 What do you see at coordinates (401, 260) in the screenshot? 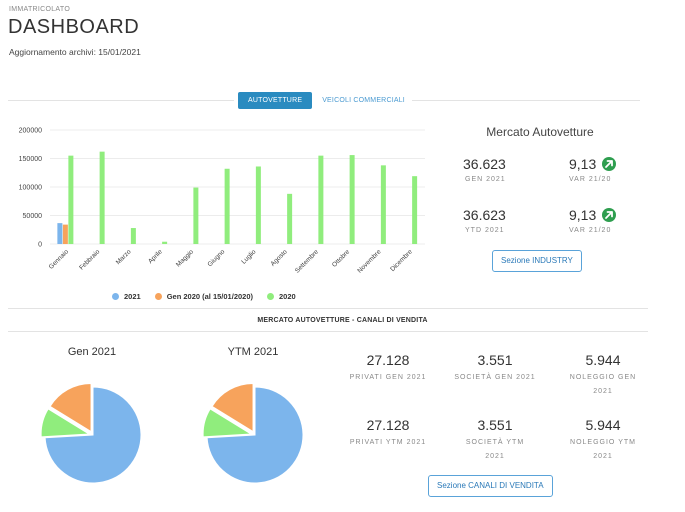
I see `x-tick-label: Dicembre` at bounding box center [401, 260].